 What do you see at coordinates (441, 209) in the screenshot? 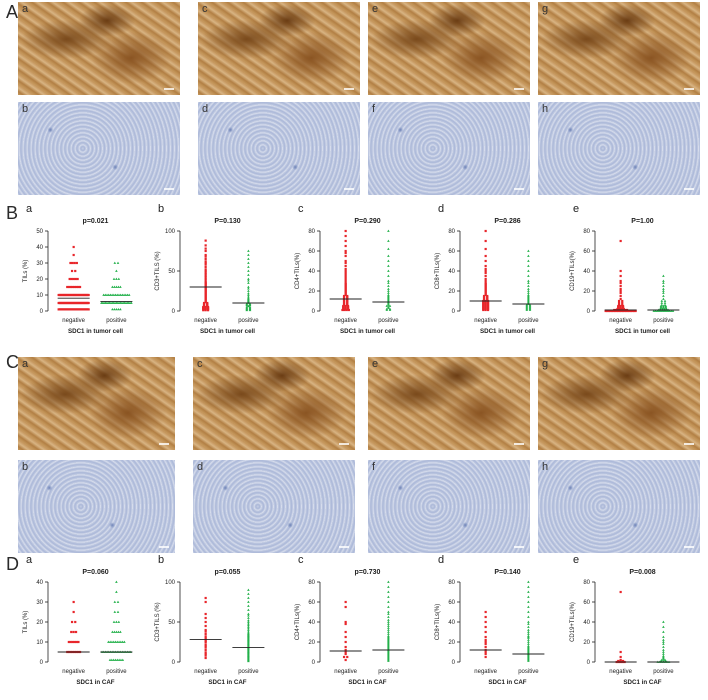
I see `plot-panel-letter: d` at bounding box center [441, 209].